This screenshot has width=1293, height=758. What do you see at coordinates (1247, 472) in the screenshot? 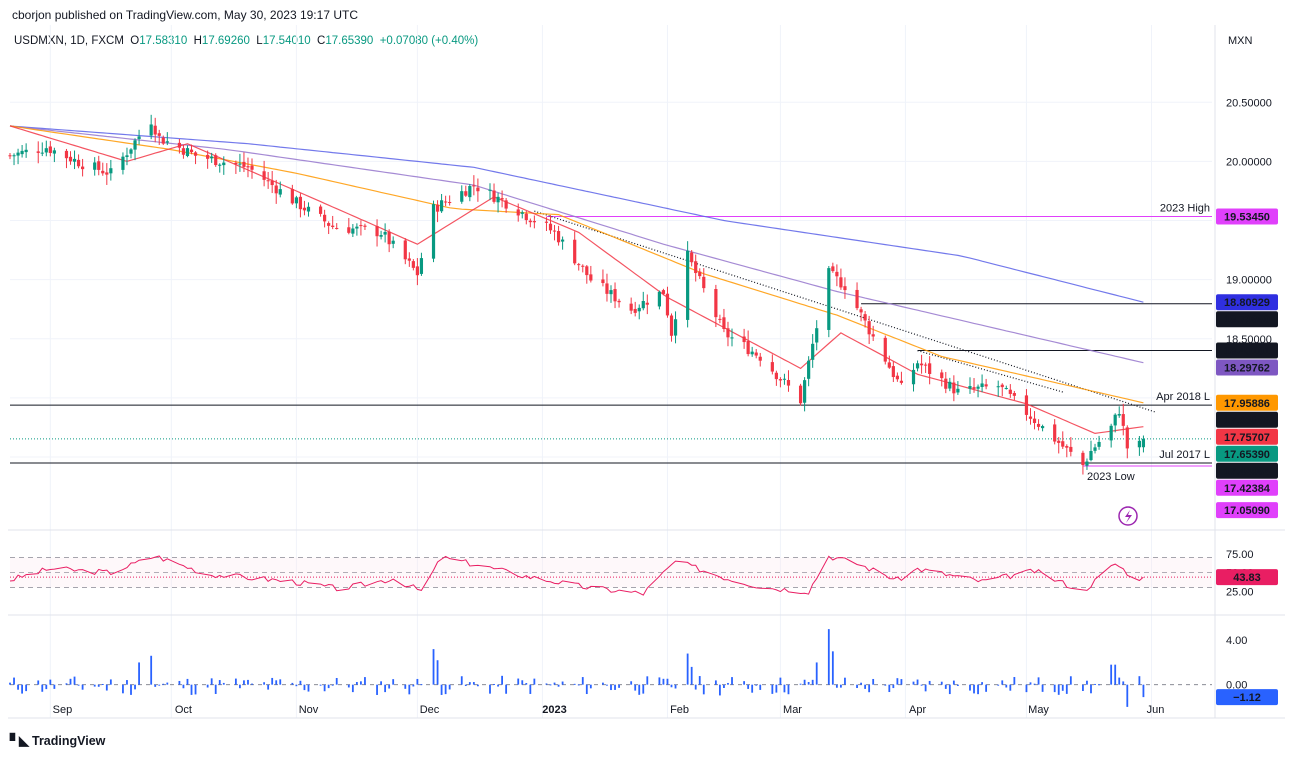
I see `price-tag-text: 17.44984` at bounding box center [1247, 472].